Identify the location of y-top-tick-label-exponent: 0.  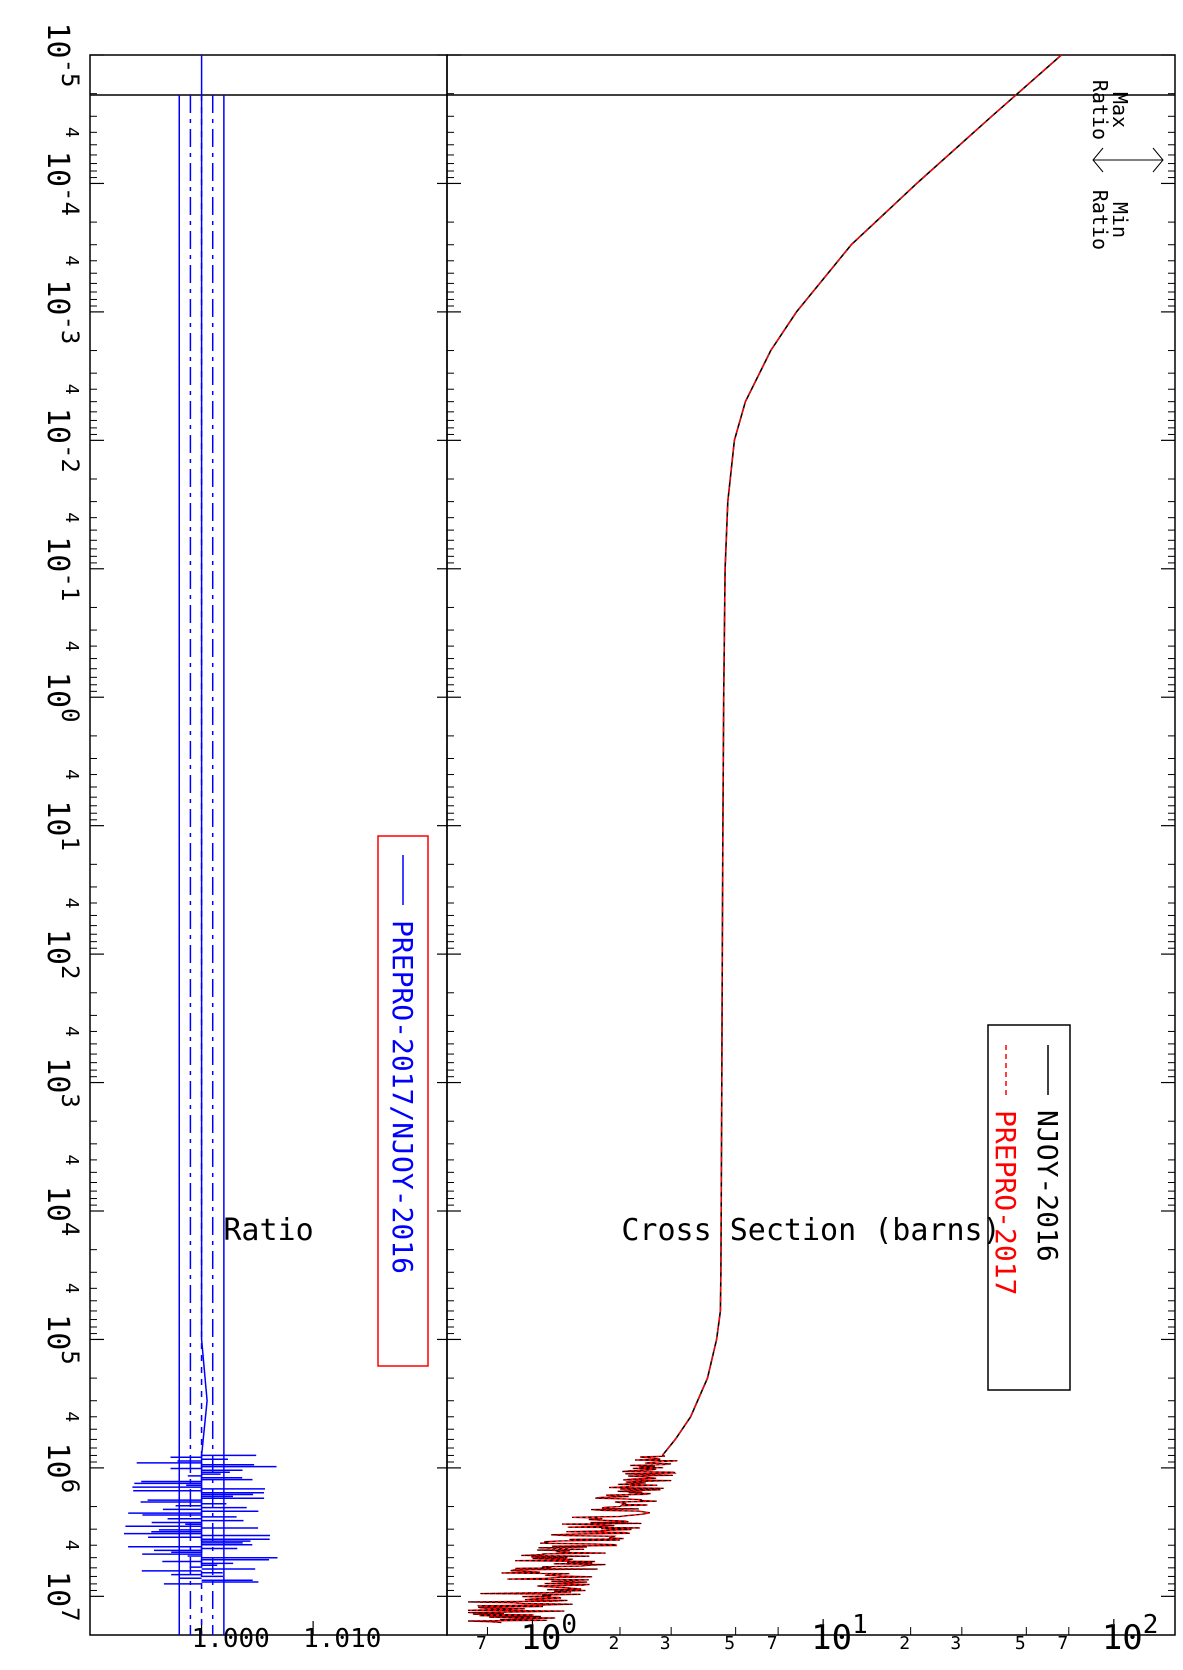
(569, 1625).